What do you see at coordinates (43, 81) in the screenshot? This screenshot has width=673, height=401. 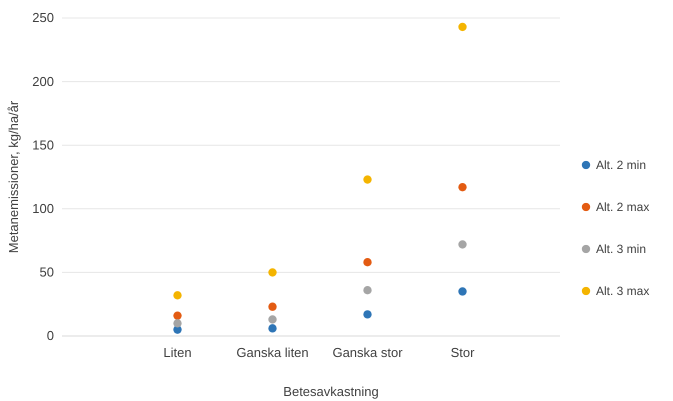 I see `y-tick-label: 200` at bounding box center [43, 81].